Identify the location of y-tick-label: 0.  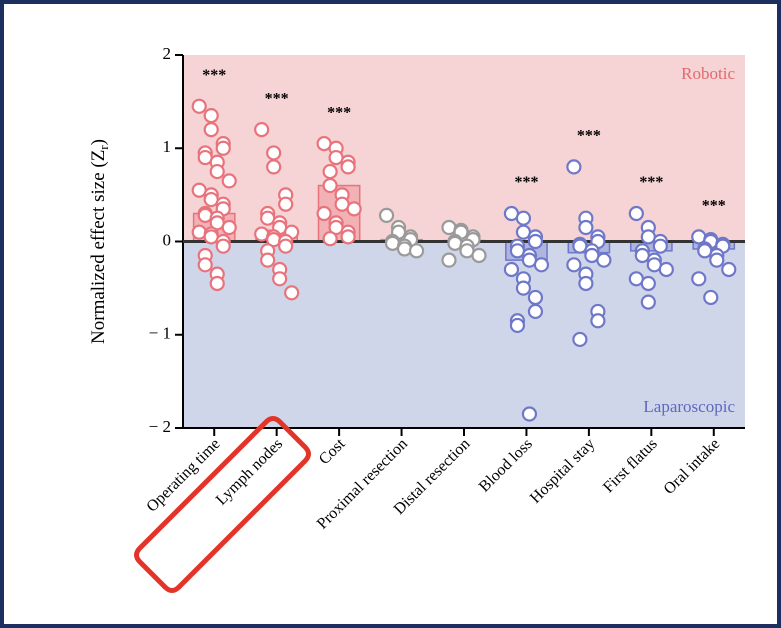
(167, 239).